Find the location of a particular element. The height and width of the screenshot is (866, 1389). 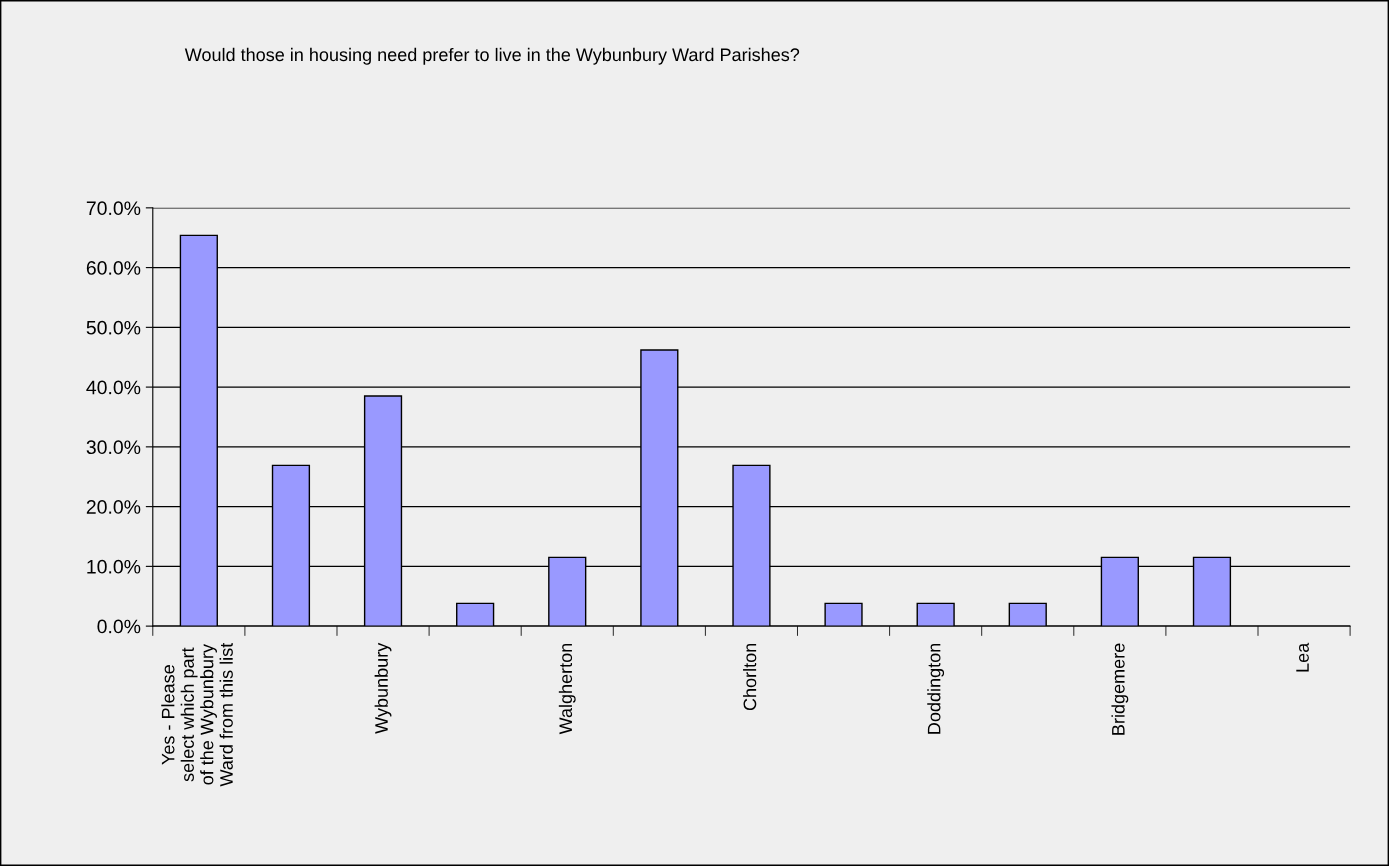

y-tick-label: 60.0% is located at coordinates (113, 268).